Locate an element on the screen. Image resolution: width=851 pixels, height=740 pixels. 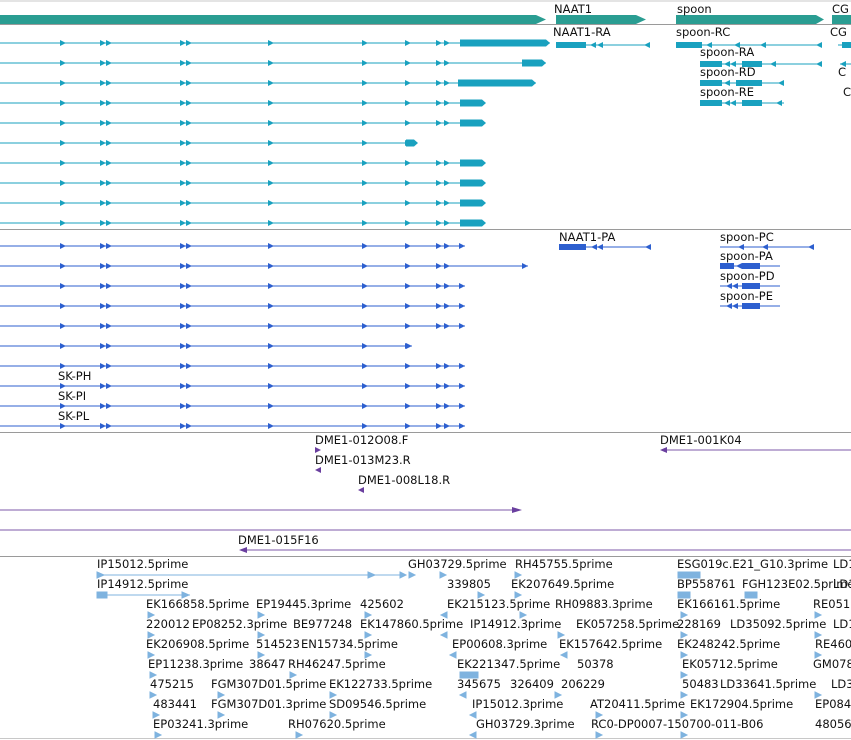
est-label: SD09546.5prime is located at coordinates (377, 704).